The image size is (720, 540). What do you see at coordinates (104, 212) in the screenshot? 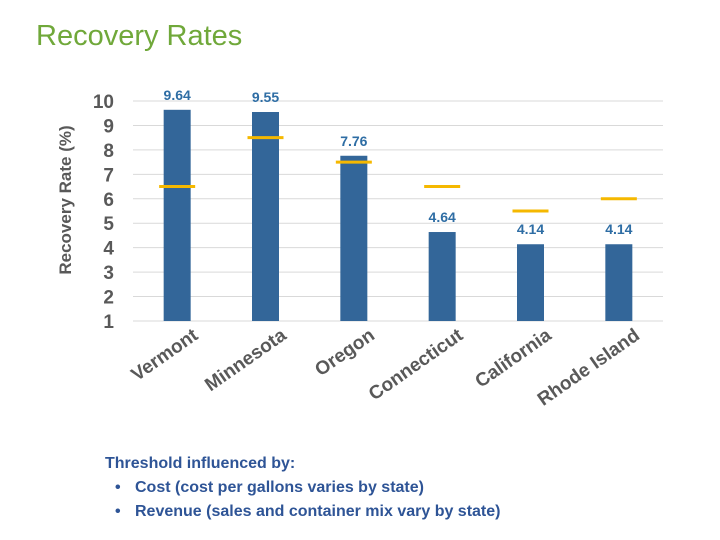
I see `y-tick-labels: 1 2 3 4 5 6 7 8 9 10` at bounding box center [104, 212].